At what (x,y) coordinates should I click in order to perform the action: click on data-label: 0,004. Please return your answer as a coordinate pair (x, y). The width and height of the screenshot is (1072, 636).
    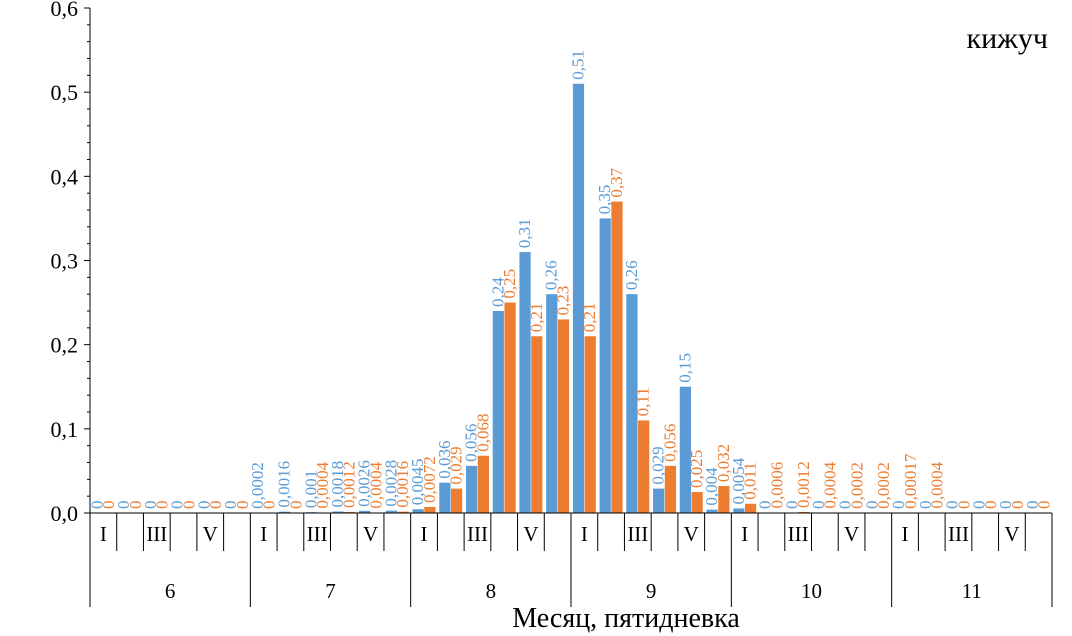
    Looking at the image, I should click on (711, 486).